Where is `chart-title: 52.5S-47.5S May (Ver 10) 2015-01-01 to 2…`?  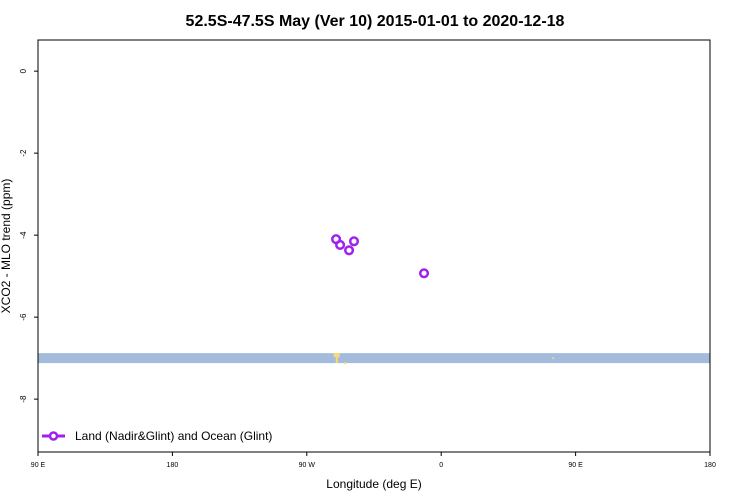
chart-title: 52.5S-47.5S May (Ver 10) 2015-01-01 to 2… is located at coordinates (375, 21).